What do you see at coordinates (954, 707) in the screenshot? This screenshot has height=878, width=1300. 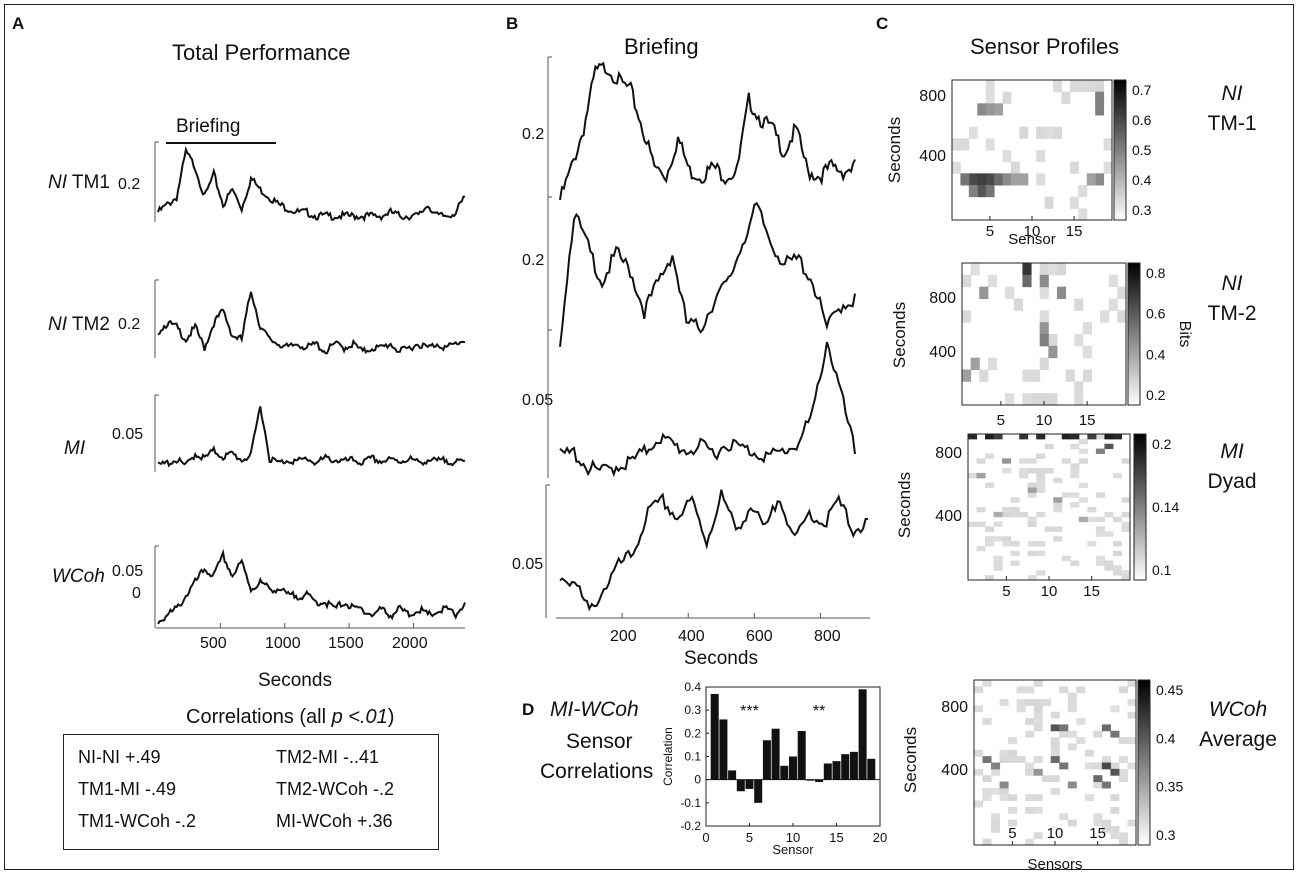 I see `heatmap-ytick-4: 800` at bounding box center [954, 707].